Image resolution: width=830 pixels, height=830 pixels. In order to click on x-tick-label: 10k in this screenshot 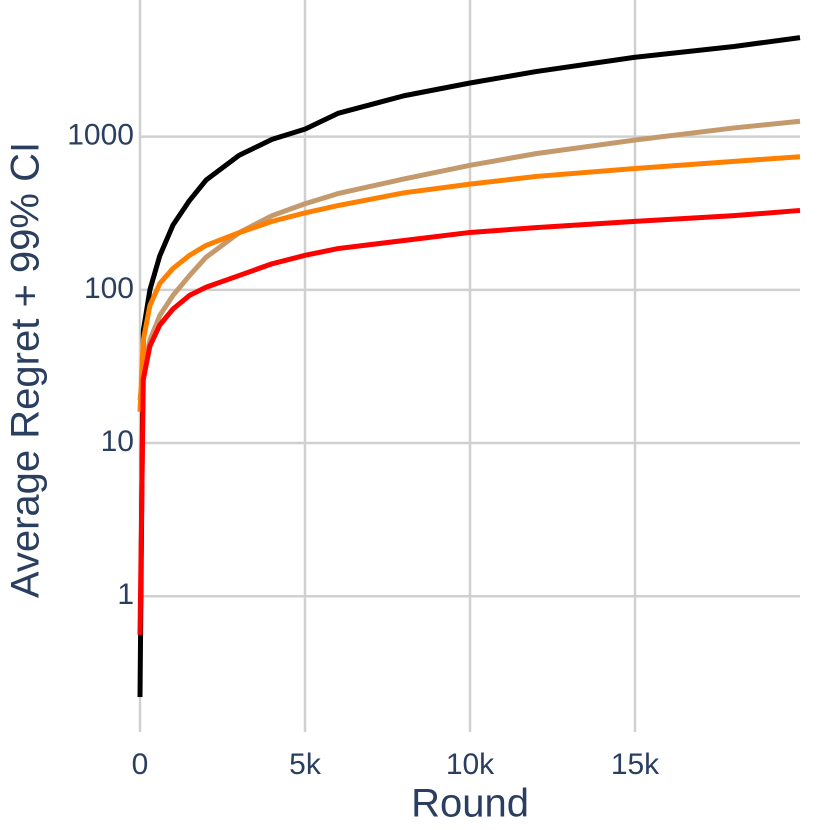, I will do `click(470, 764)`.